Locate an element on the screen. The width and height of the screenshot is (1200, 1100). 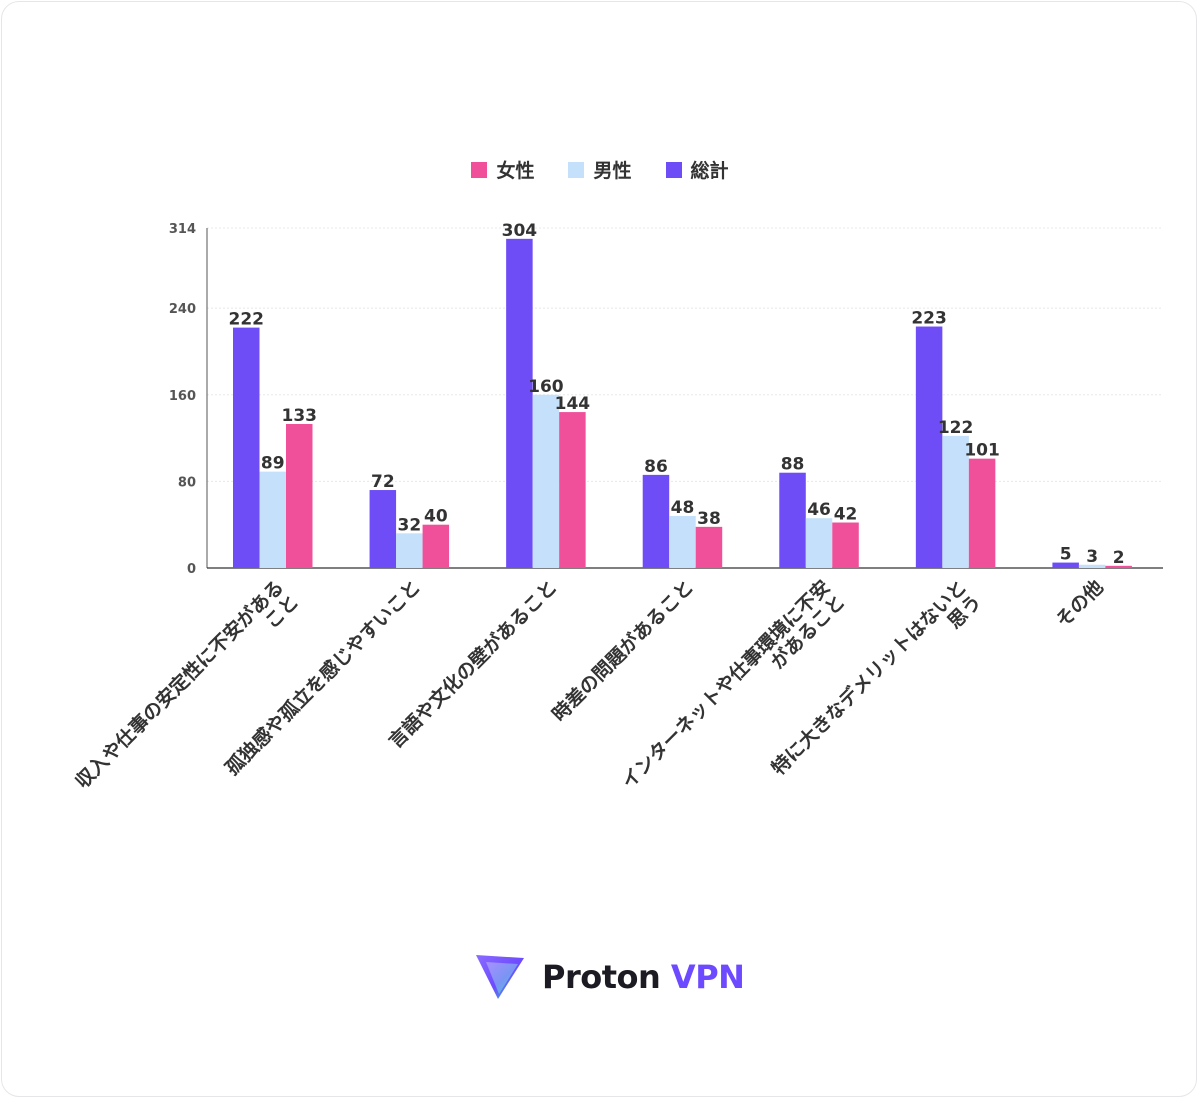
data-label: 40 is located at coordinates (436, 517).